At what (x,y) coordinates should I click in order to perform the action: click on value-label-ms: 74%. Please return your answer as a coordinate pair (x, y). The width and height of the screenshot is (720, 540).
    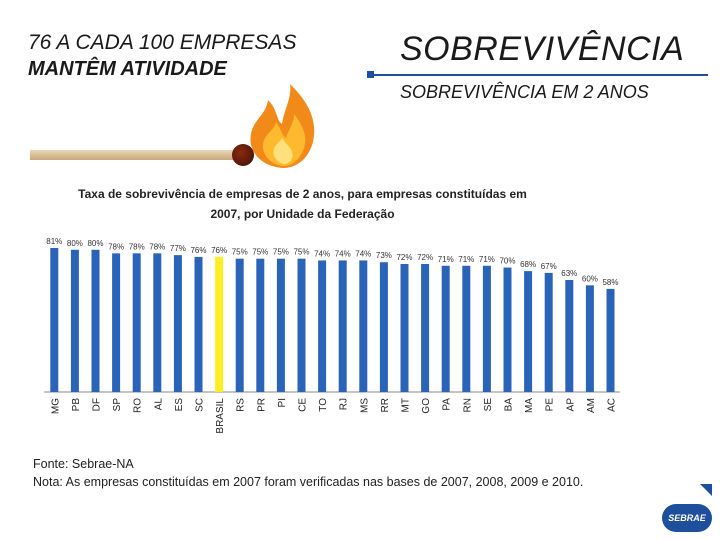
    Looking at the image, I should click on (363, 253).